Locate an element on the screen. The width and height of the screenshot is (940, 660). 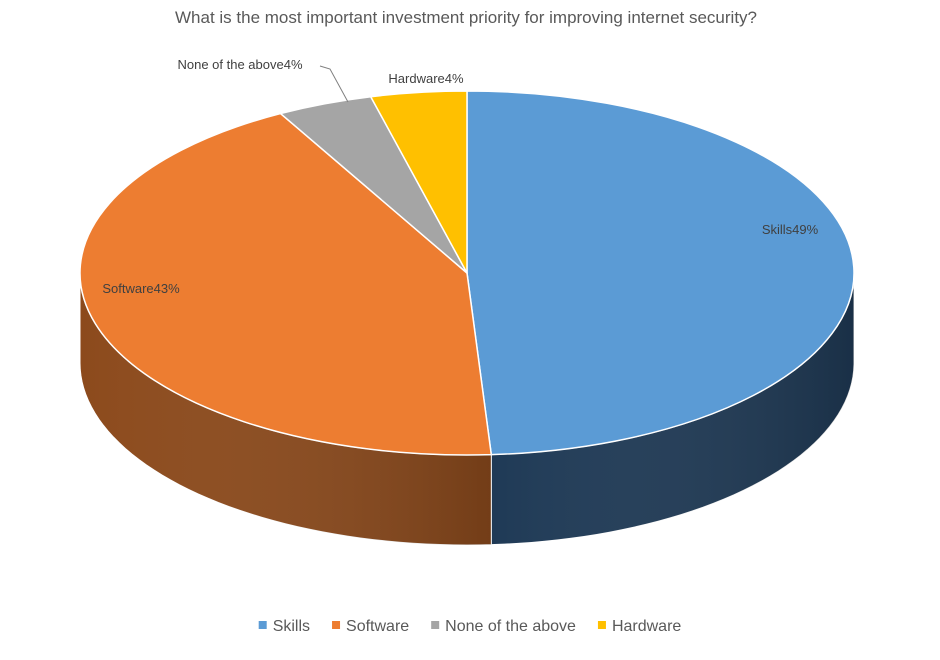
data-label-software: Software43% is located at coordinates (141, 288).